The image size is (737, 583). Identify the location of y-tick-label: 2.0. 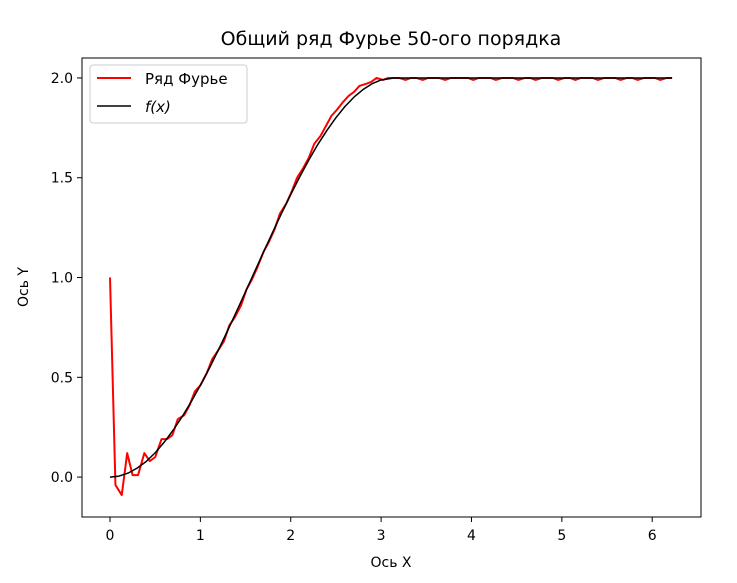
(62, 79).